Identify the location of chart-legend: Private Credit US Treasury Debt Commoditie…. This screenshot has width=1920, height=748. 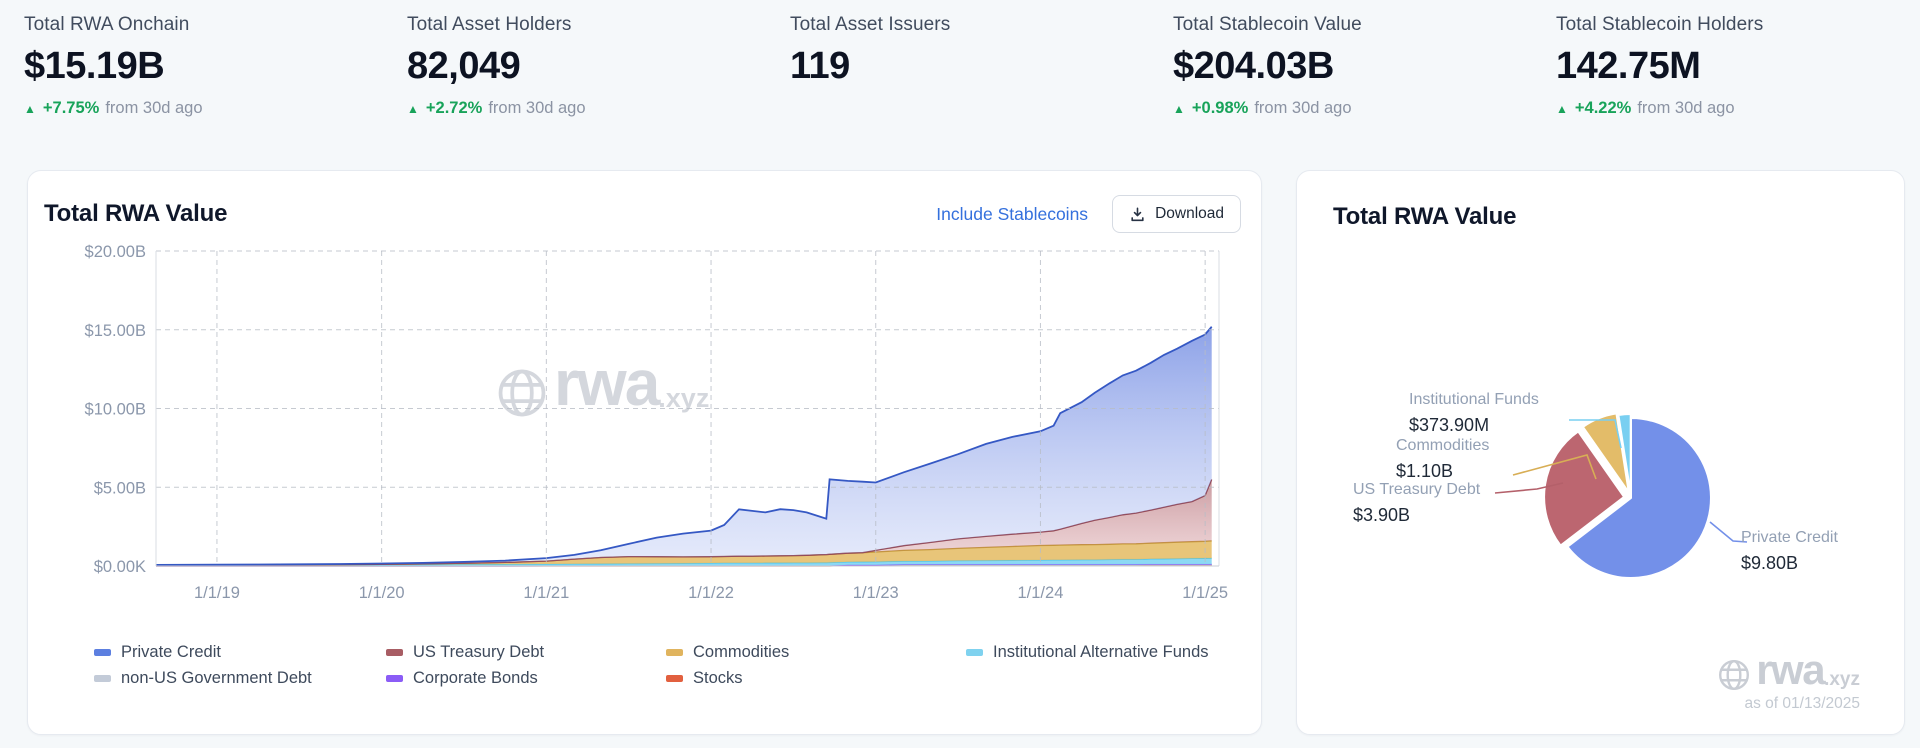
(654, 665).